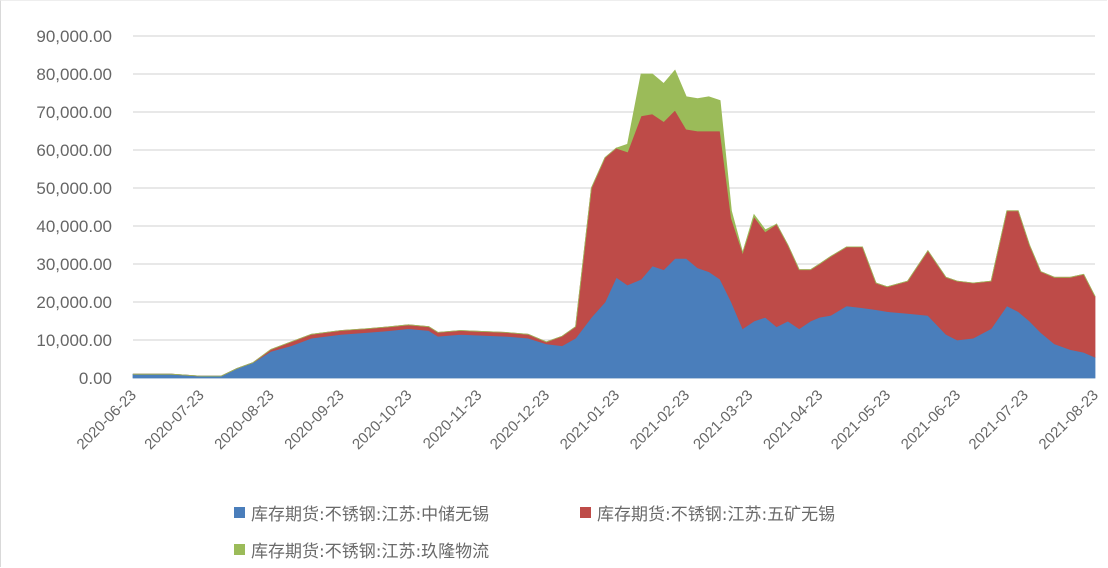 This screenshot has width=1108, height=568. Describe the element at coordinates (74, 340) in the screenshot. I see `y-tick-label: 10,000.00` at that location.